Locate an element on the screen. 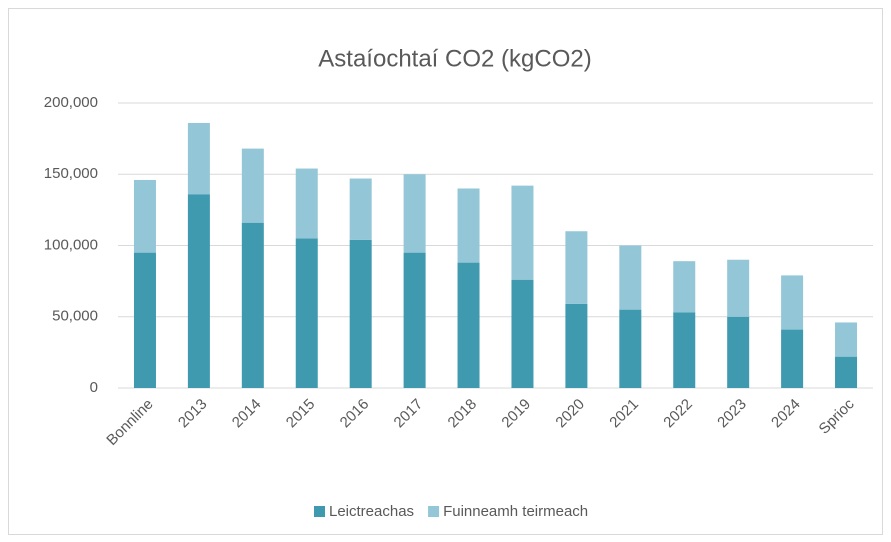  legend-label: Leictreachas is located at coordinates (371, 511).